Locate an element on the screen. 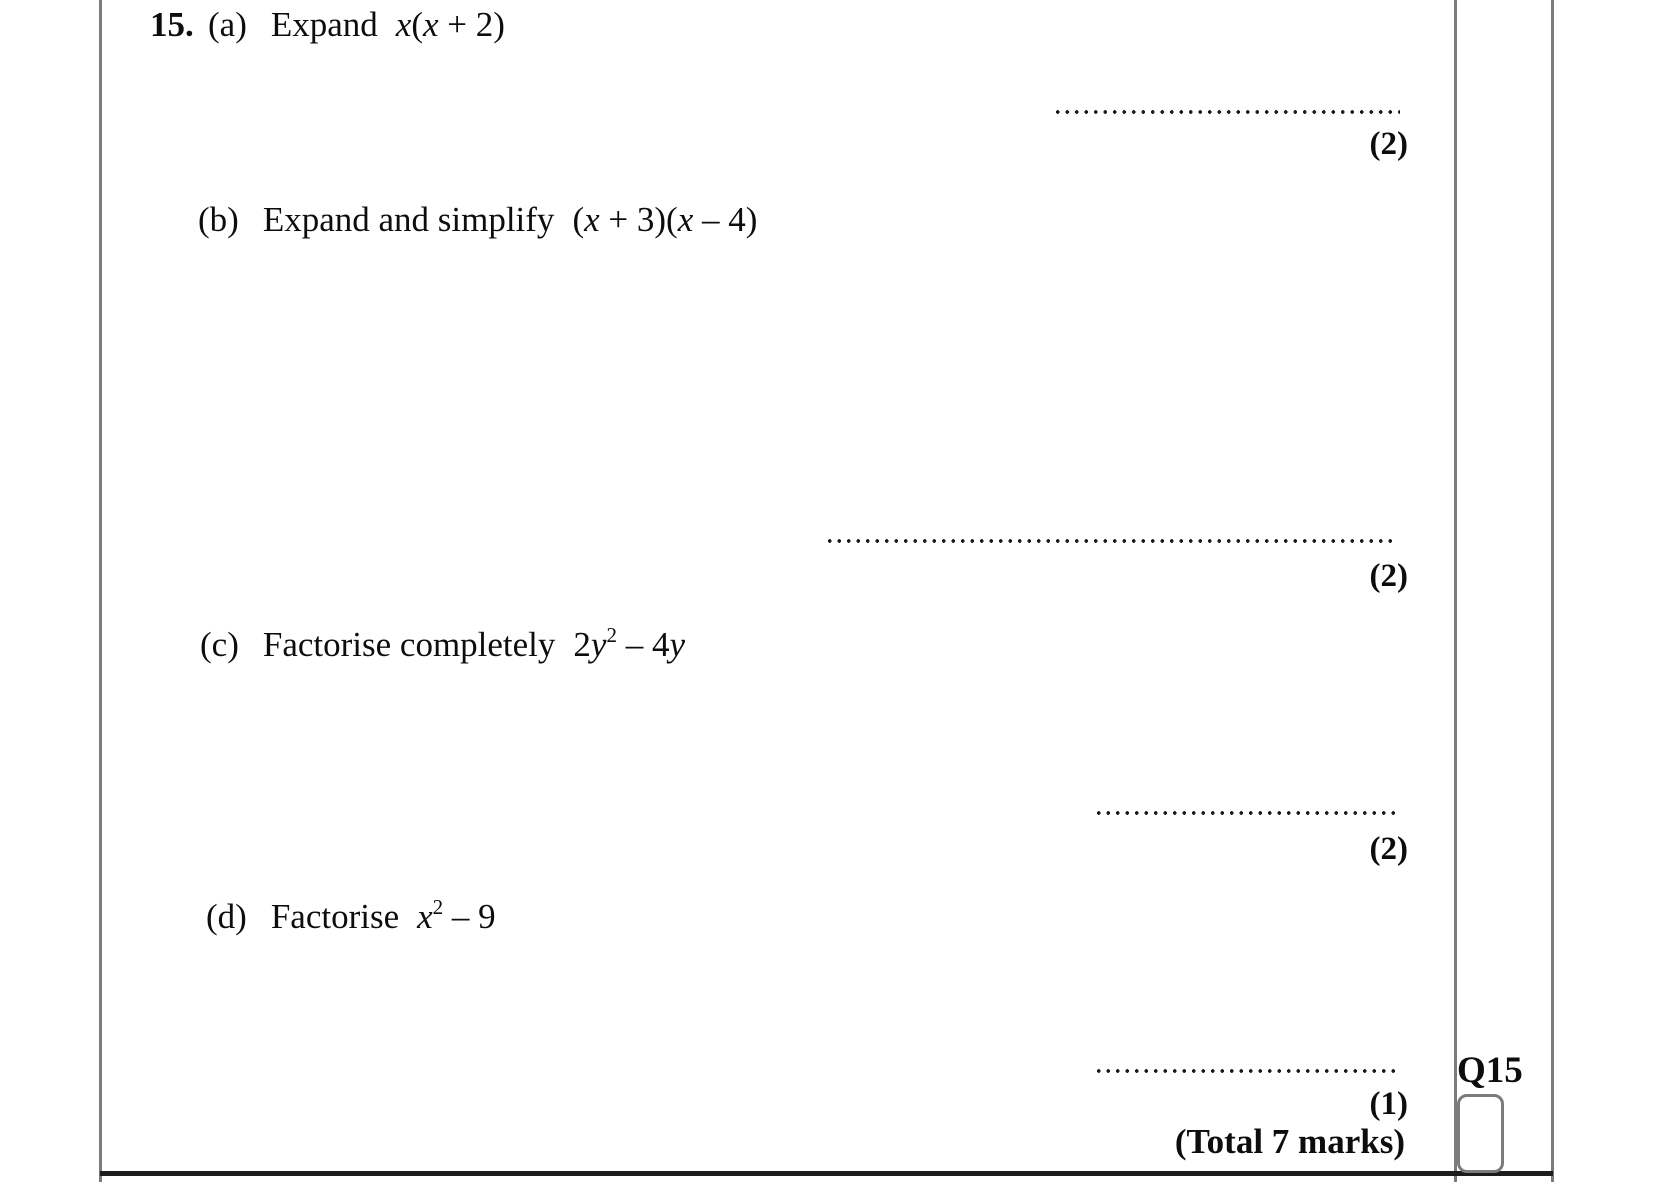 This screenshot has height=1182, width=1656. part-b-label: (b) is located at coordinates (218, 219).